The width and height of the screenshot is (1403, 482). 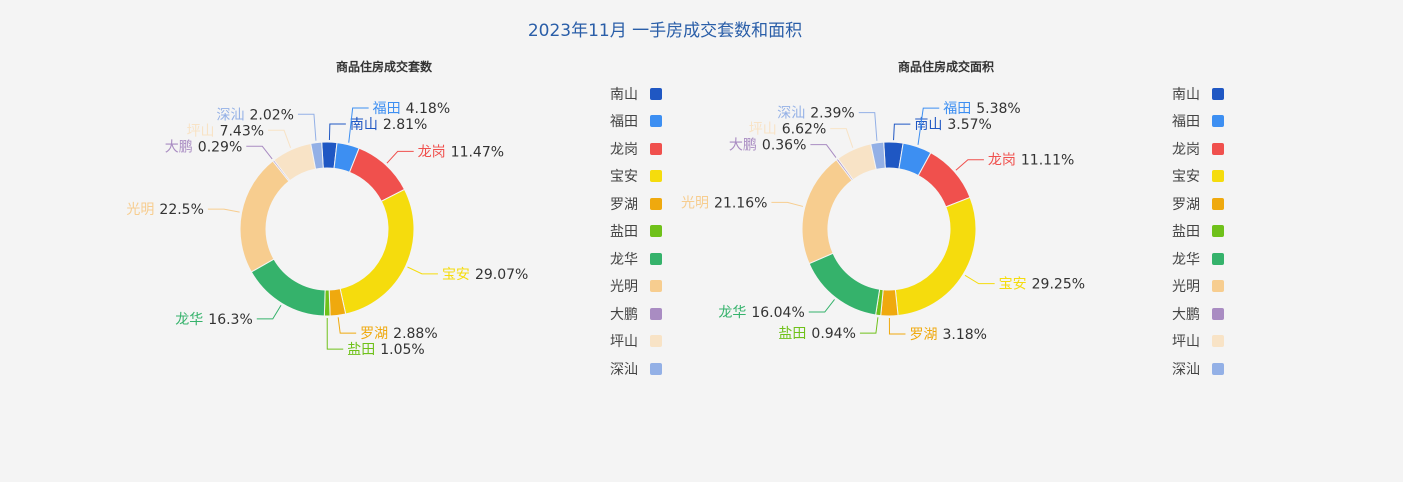 What do you see at coordinates (833, 334) in the screenshot?
I see `slice-label-value: 0.94%` at bounding box center [833, 334].